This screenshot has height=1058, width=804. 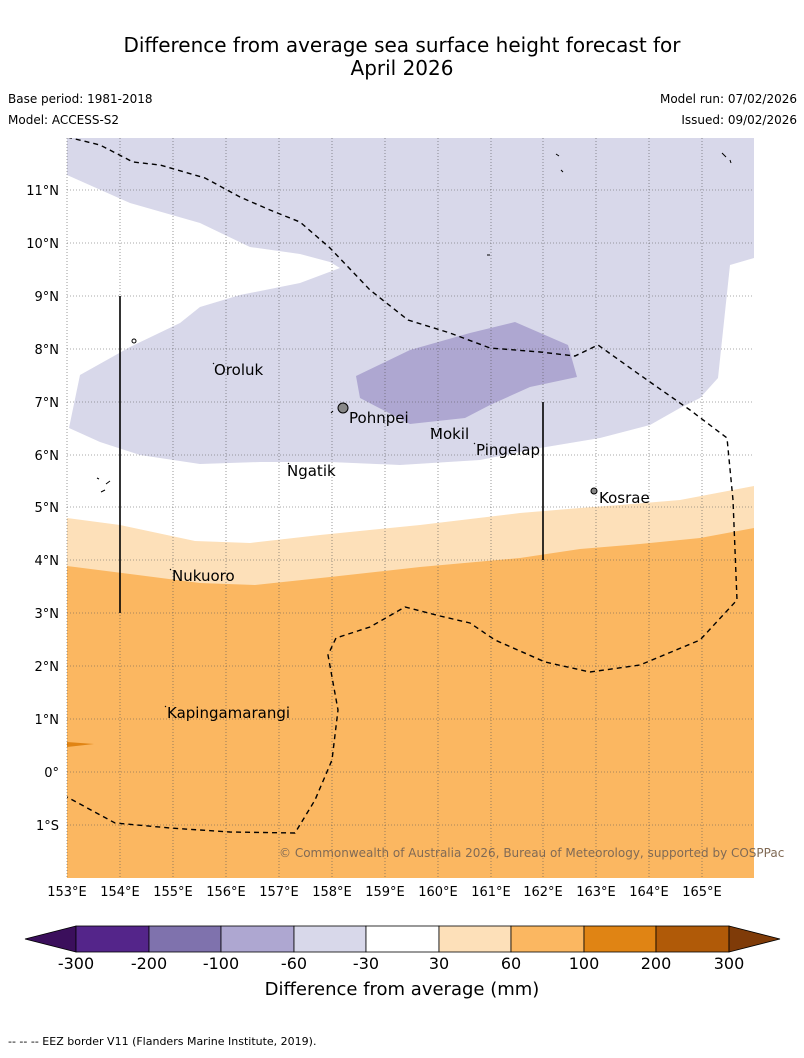 What do you see at coordinates (739, 120) in the screenshot?
I see `issued-date: Issued: 09/02/2026` at bounding box center [739, 120].